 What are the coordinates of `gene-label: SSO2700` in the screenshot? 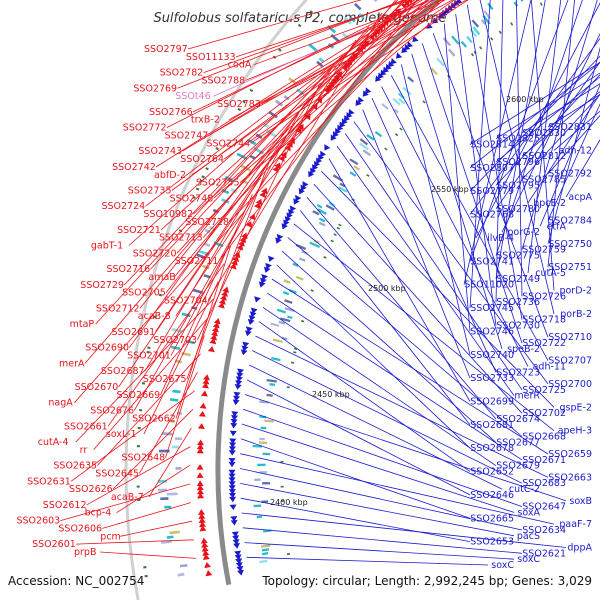 It's located at (570, 384).